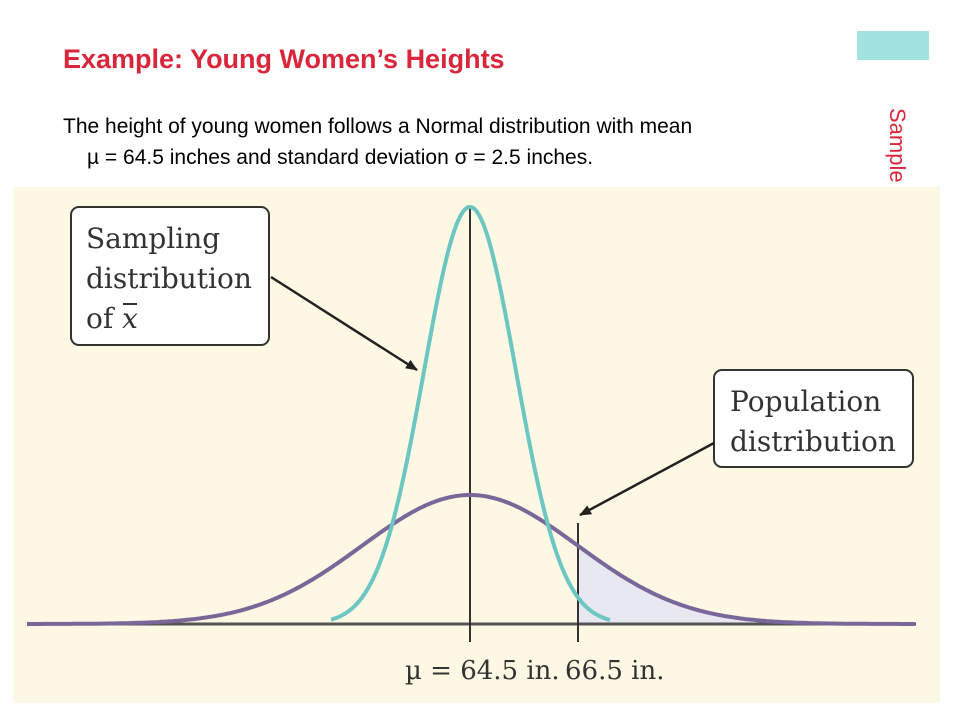  Describe the element at coordinates (284, 59) in the screenshot. I see `slide-title: Example: Young Women’s Heights` at that location.